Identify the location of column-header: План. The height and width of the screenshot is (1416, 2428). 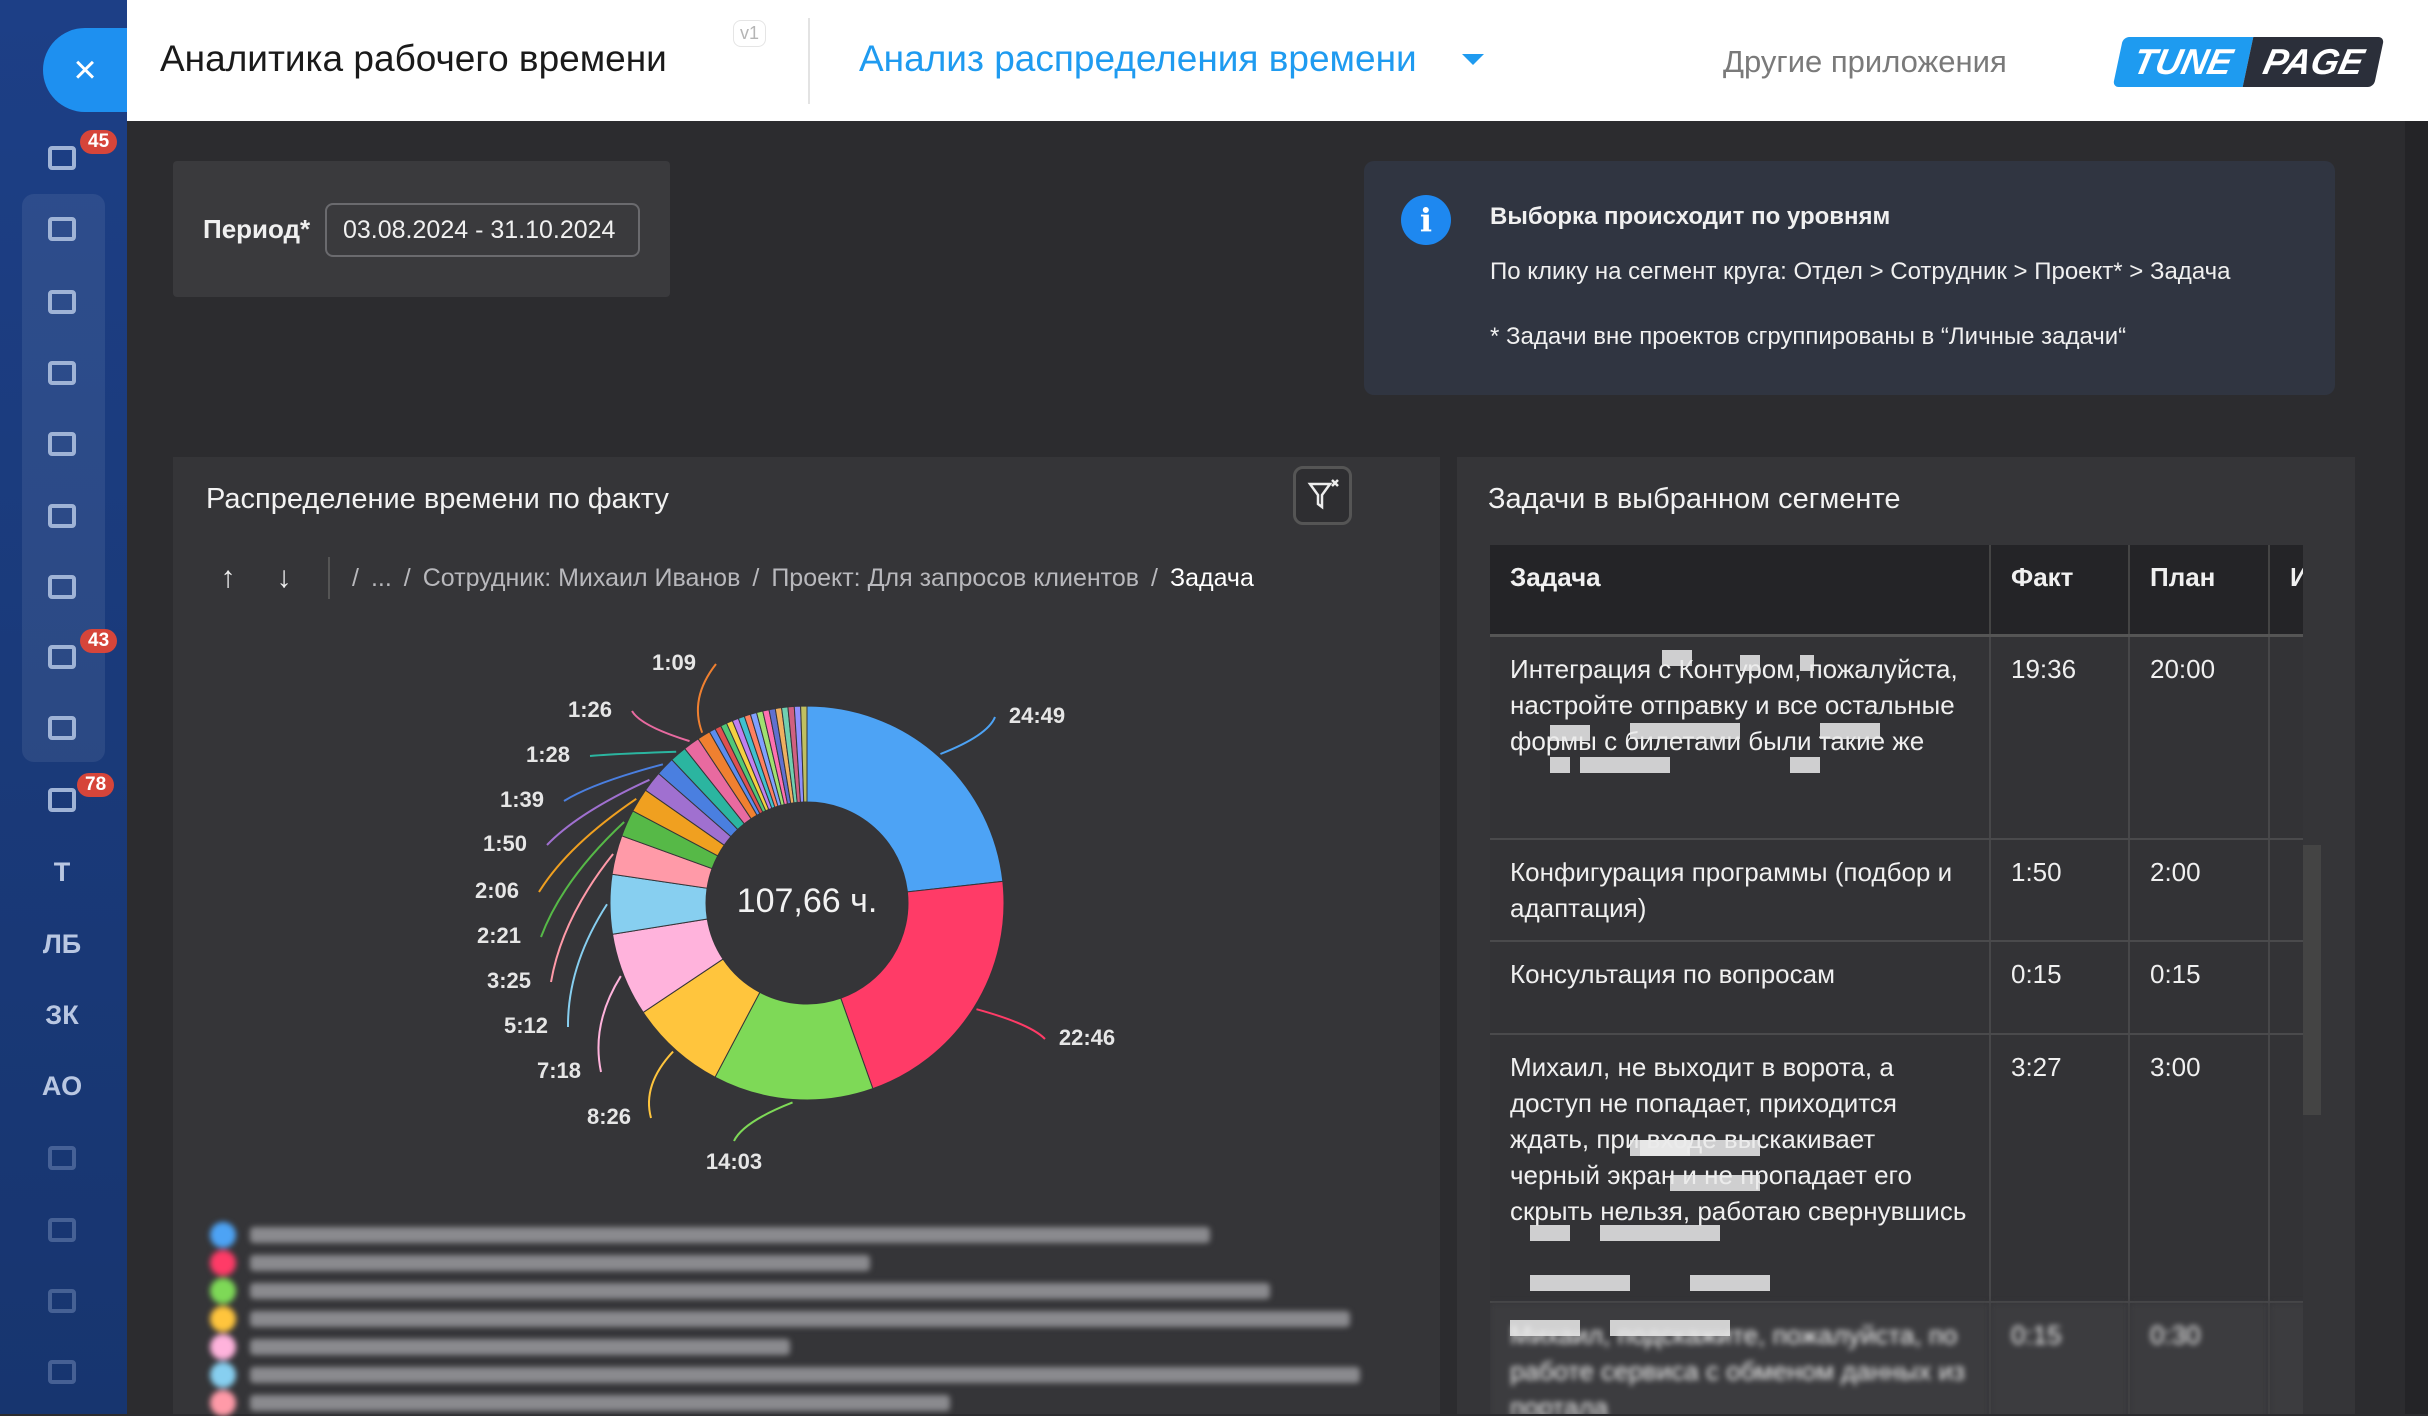
(2199, 591).